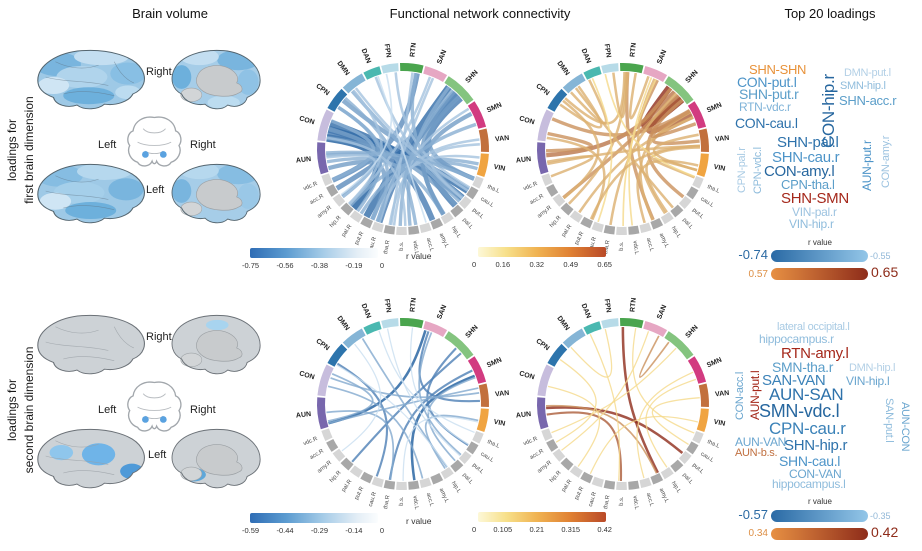 This screenshot has width=922, height=551. Describe the element at coordinates (819, 242) in the screenshot. I see `loadings-bar-title-1: r value` at that location.